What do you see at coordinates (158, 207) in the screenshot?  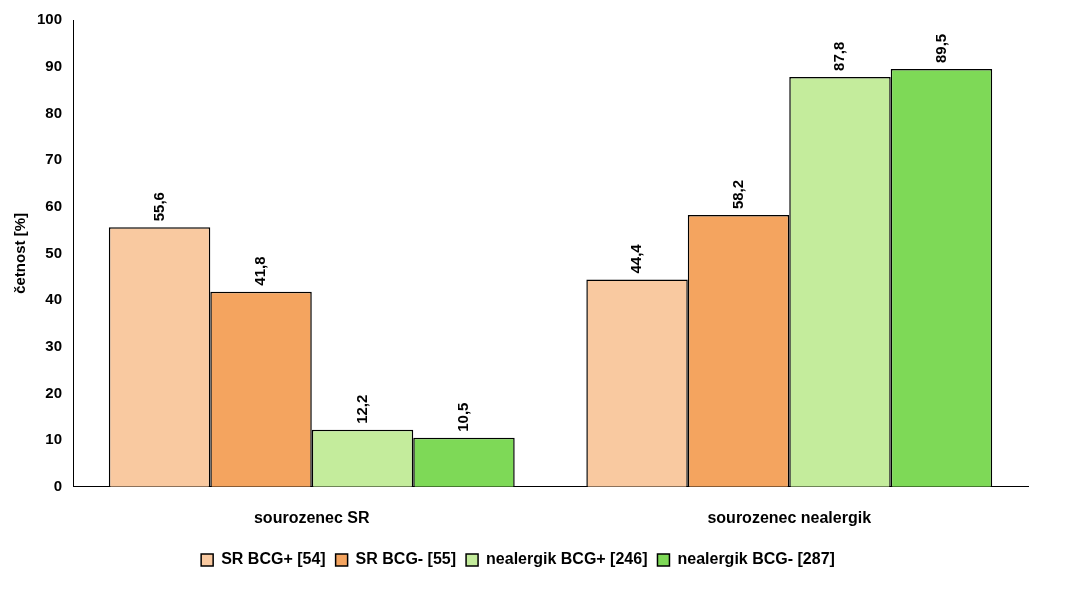 I see `data-label: 55,6` at bounding box center [158, 207].